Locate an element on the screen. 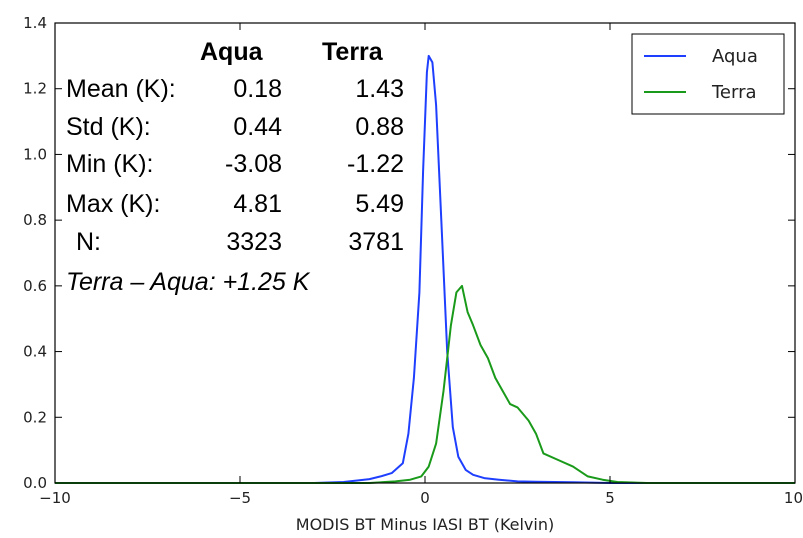 The width and height of the screenshot is (803, 538). y-tick-label: 1.4 is located at coordinates (35, 23).